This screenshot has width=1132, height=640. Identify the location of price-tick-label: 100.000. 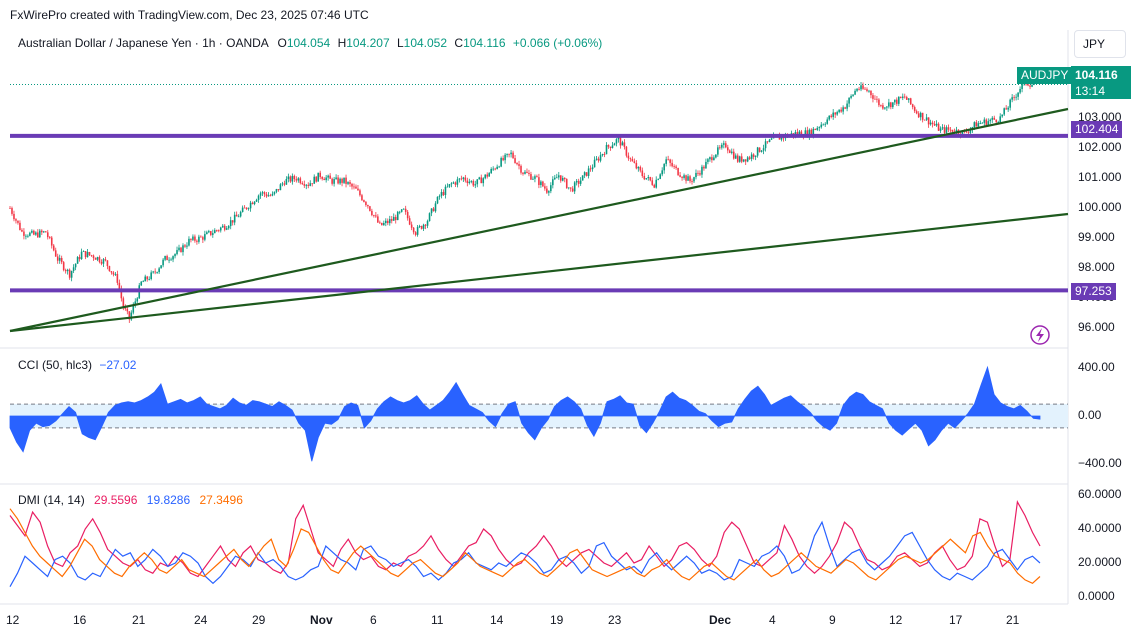
(1100, 207).